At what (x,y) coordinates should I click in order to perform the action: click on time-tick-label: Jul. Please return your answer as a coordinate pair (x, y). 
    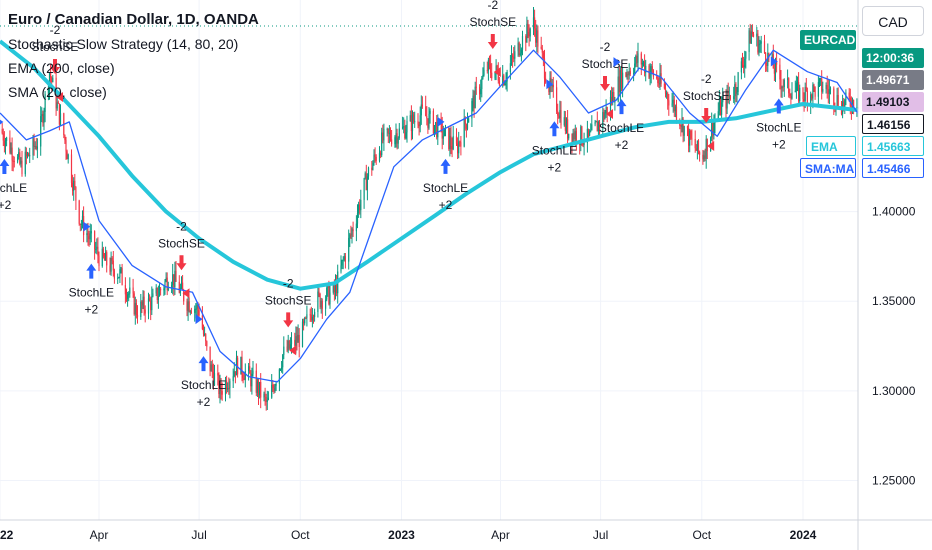
    Looking at the image, I should click on (600, 535).